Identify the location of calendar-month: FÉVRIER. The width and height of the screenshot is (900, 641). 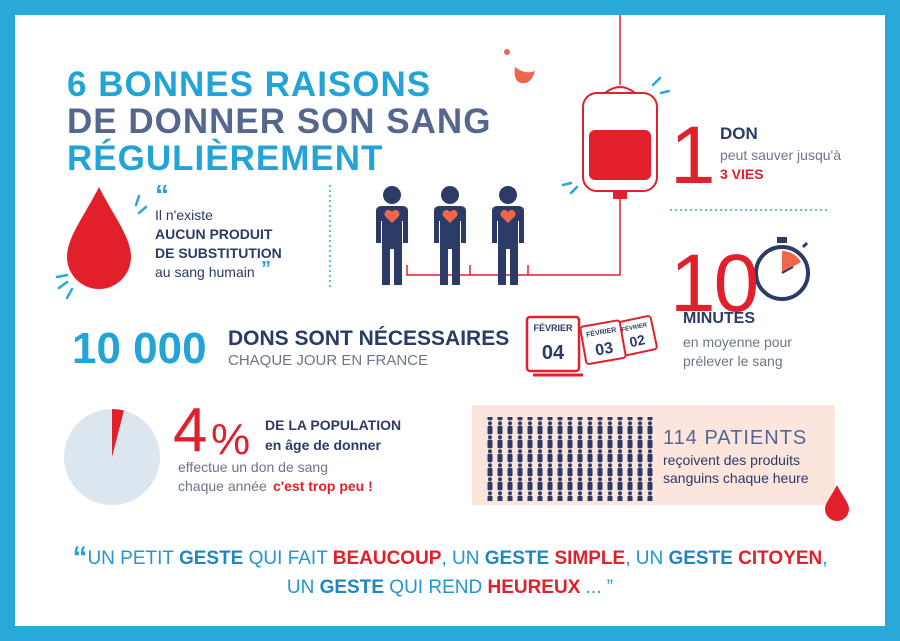
(553, 328).